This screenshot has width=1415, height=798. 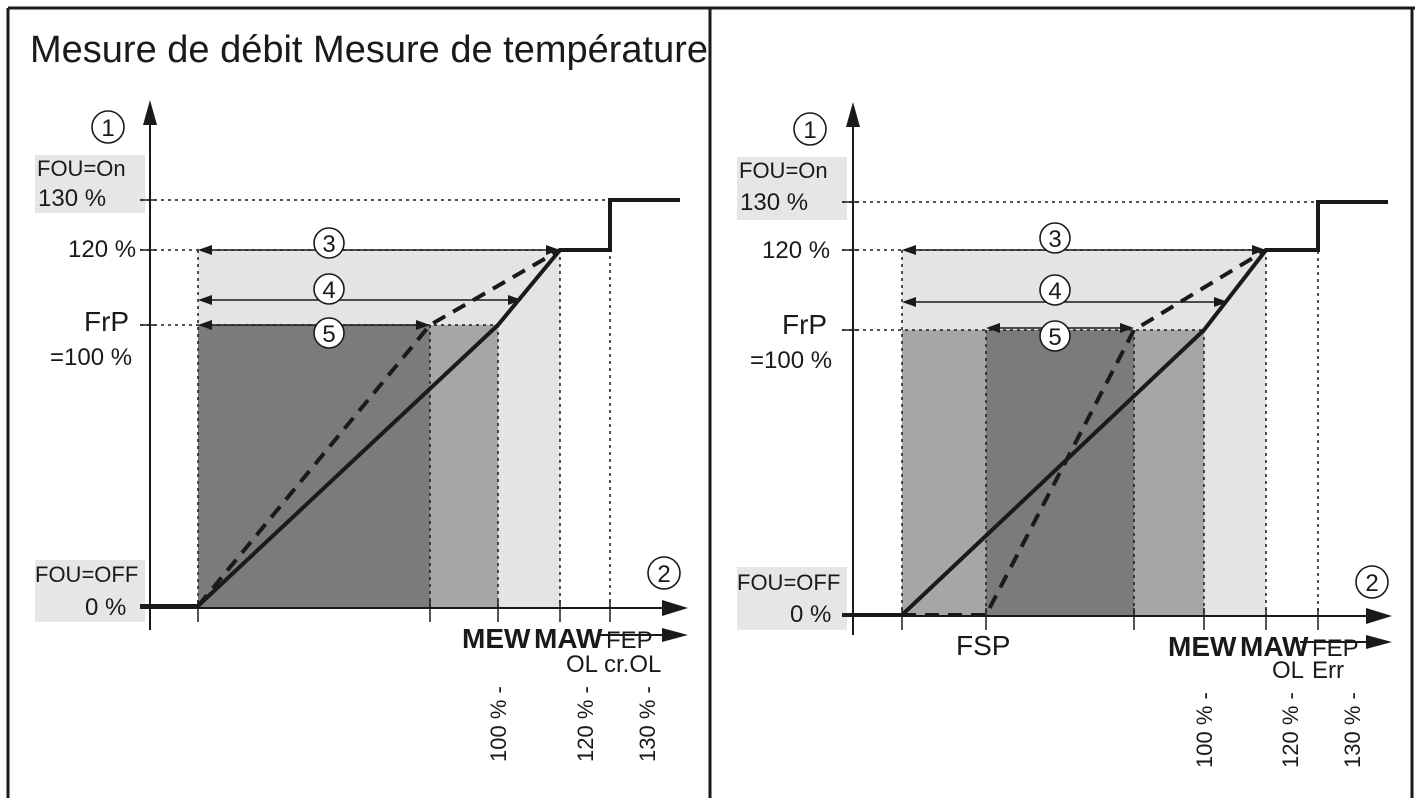 What do you see at coordinates (783, 170) in the screenshot?
I see `right-fou-on: FOU=On` at bounding box center [783, 170].